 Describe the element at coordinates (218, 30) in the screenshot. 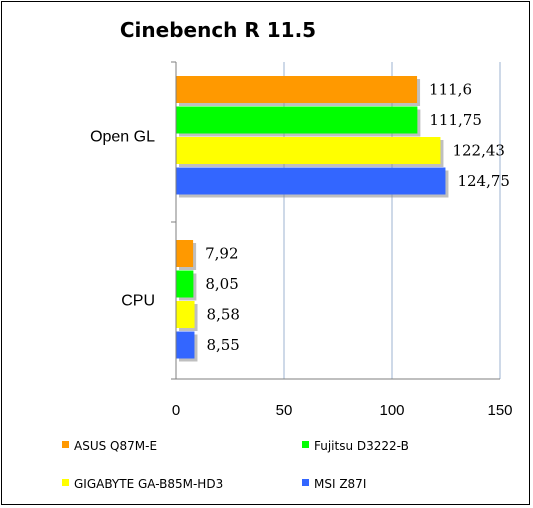

I see `chart-title: Cinebench R 11.5` at that location.